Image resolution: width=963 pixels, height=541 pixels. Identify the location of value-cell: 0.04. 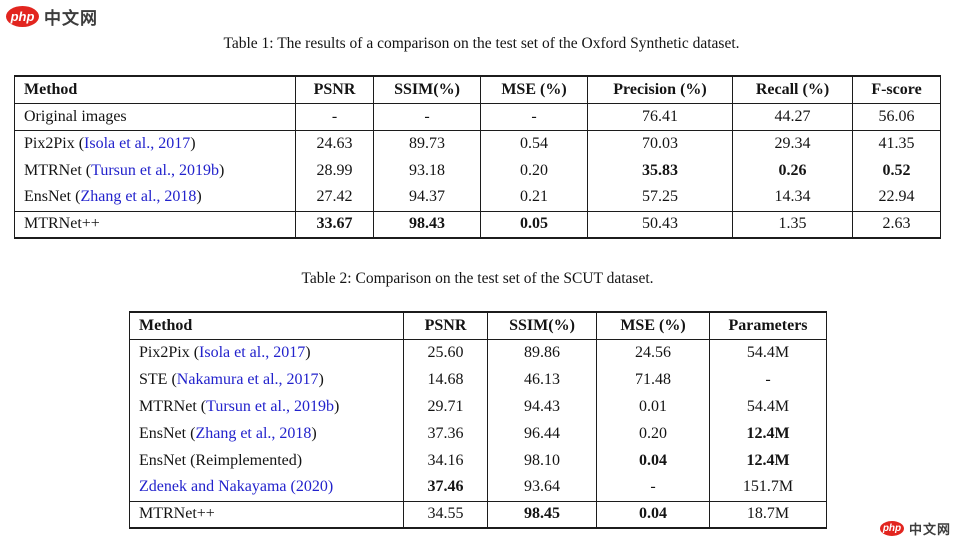
(653, 460).